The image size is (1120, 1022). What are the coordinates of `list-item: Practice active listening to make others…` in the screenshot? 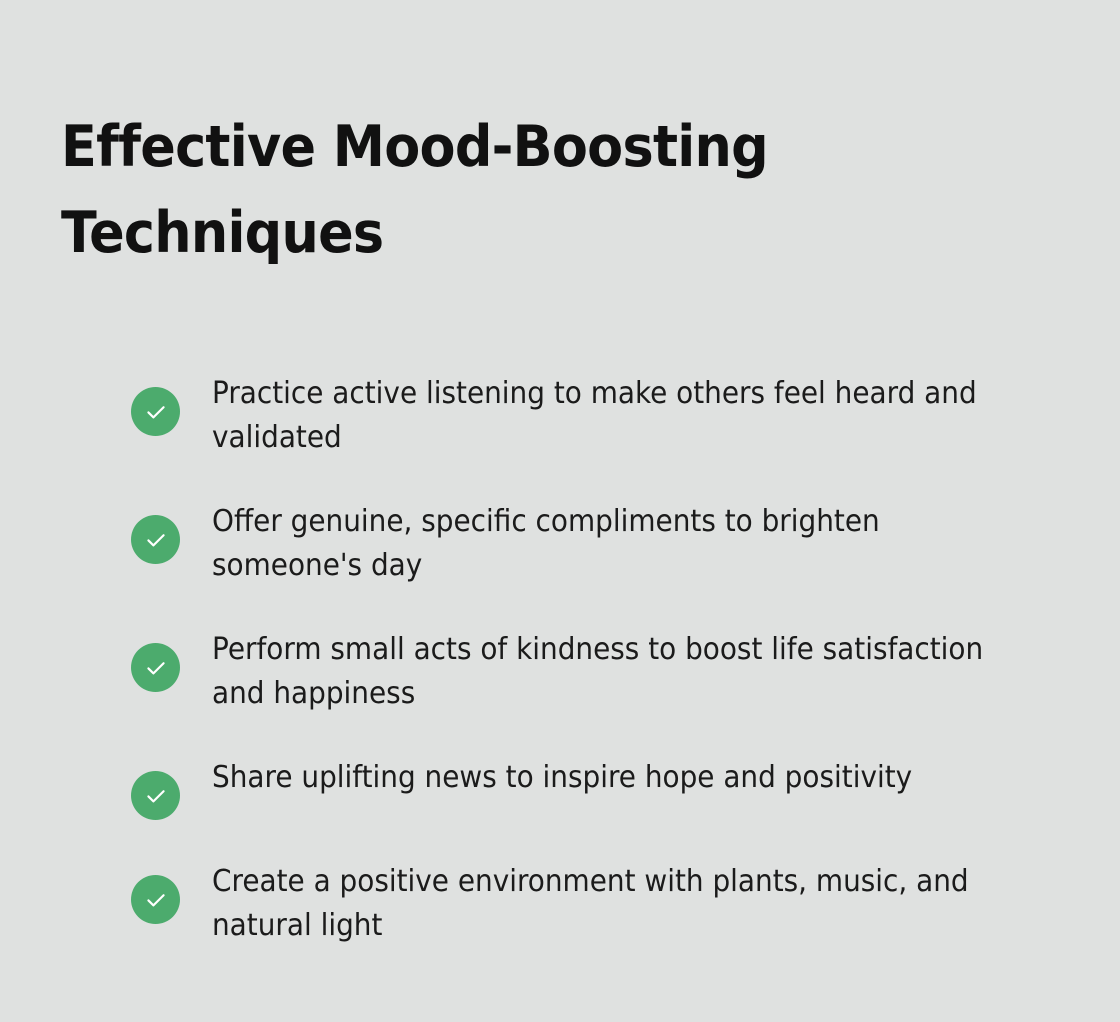 It's located at (601, 416).